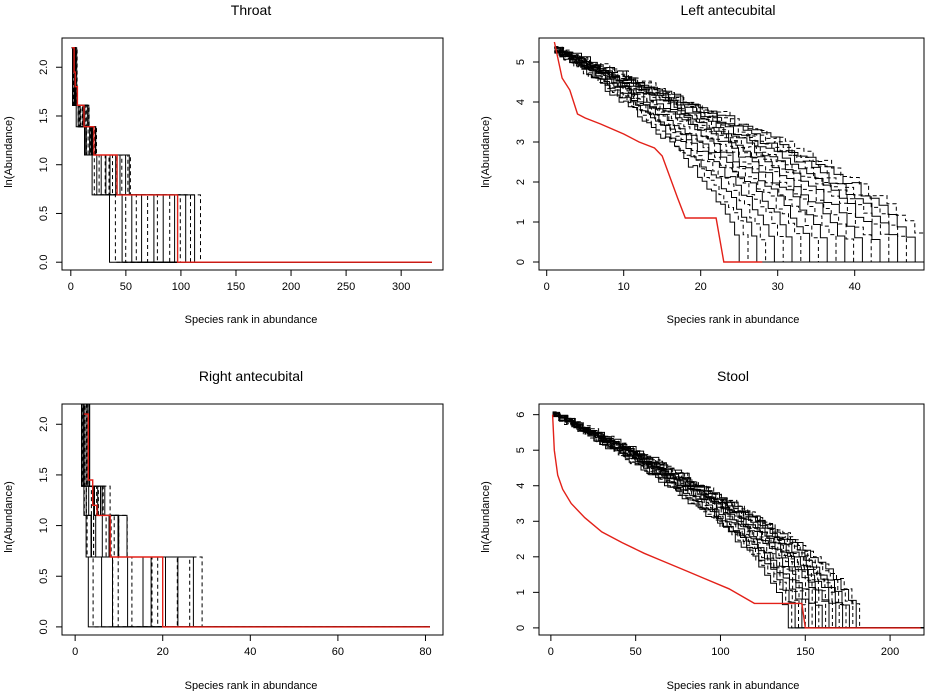 The width and height of the screenshot is (926, 691). I want to click on x-tick-label: 60, so click(338, 652).